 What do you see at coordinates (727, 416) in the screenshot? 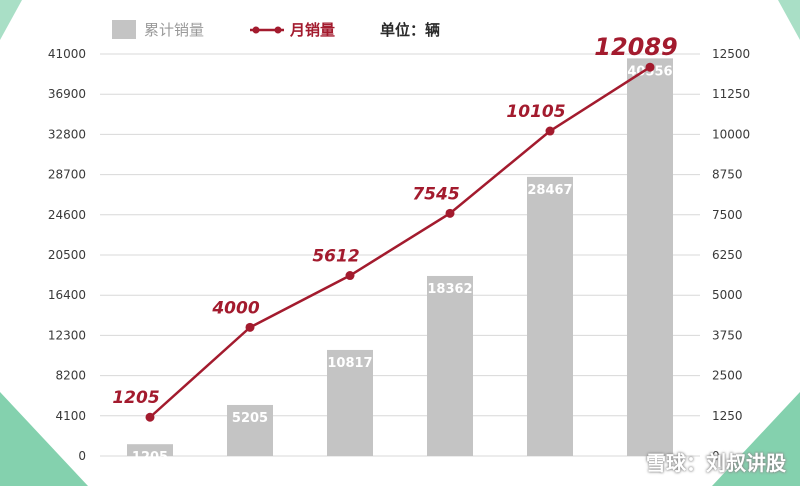
I see `right-axis-tick-label: 1250` at bounding box center [727, 416].